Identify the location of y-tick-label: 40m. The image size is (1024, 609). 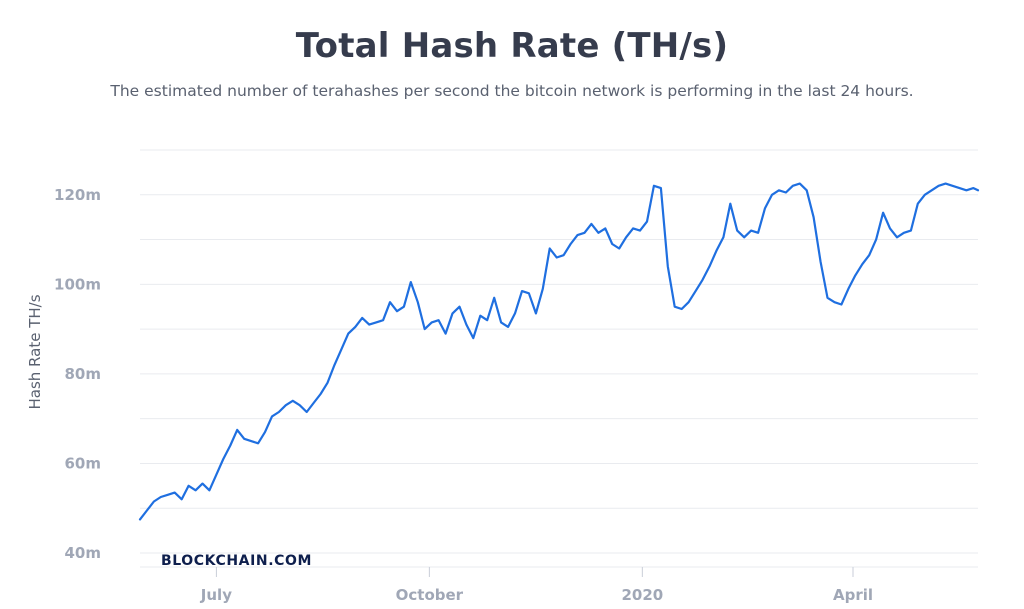
(82, 553).